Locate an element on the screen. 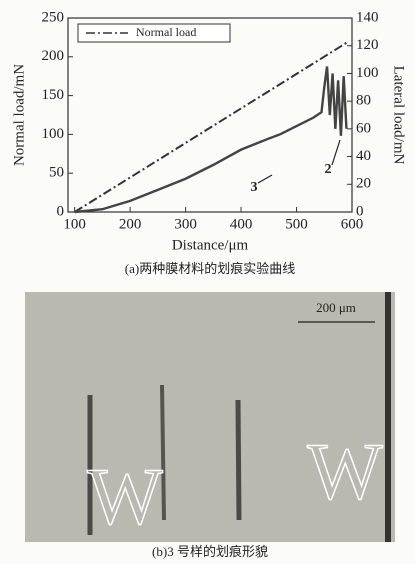  y2-tick-label: 0 is located at coordinates (360, 211).